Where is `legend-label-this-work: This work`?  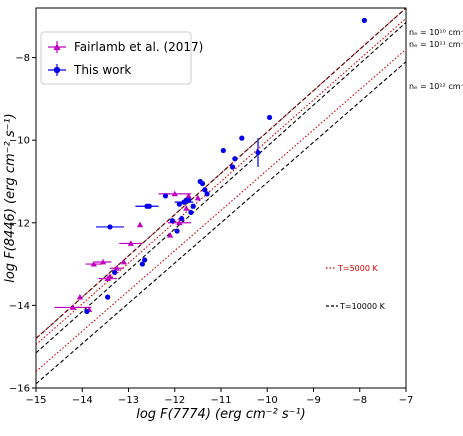 legend-label-this-work: This work is located at coordinates (102, 70).